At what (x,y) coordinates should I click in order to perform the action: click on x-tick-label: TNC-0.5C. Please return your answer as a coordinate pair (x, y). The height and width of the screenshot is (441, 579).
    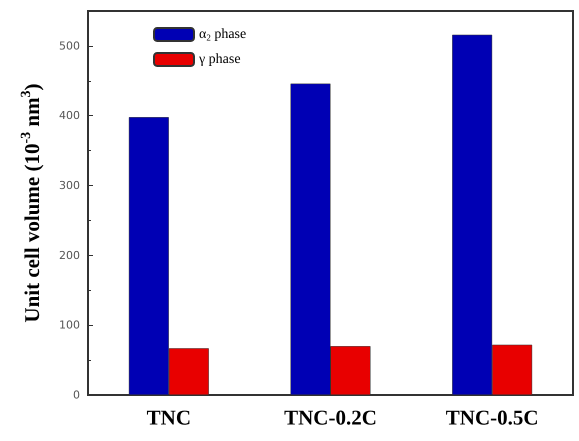
    Looking at the image, I should click on (492, 418).